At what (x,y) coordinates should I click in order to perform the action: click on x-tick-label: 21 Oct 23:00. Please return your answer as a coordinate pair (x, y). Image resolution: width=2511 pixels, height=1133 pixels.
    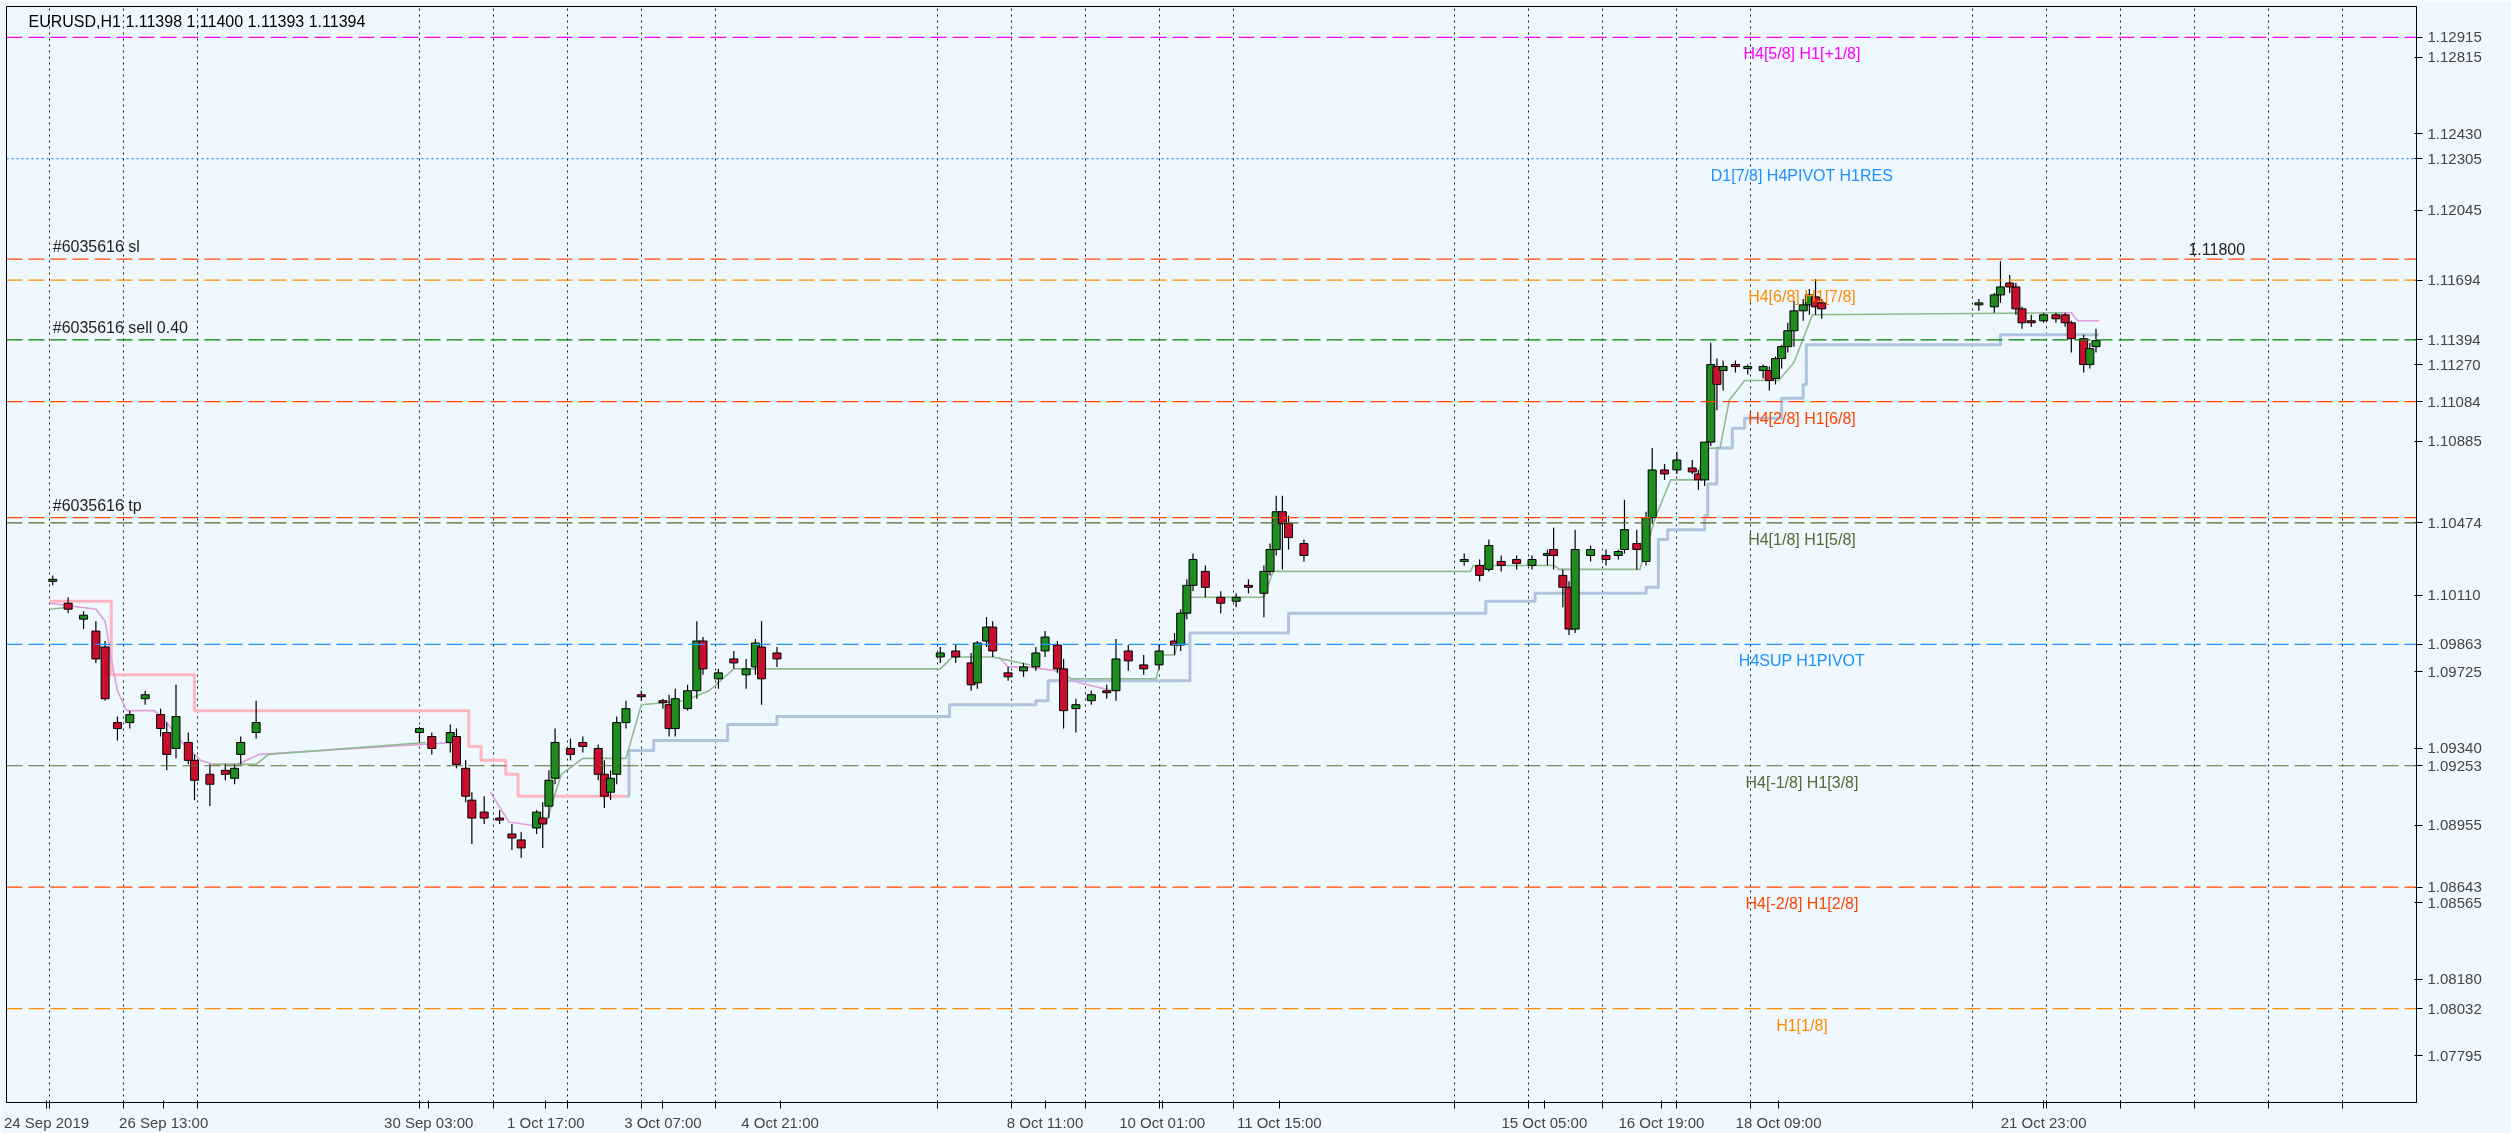
    Looking at the image, I should click on (2043, 1122).